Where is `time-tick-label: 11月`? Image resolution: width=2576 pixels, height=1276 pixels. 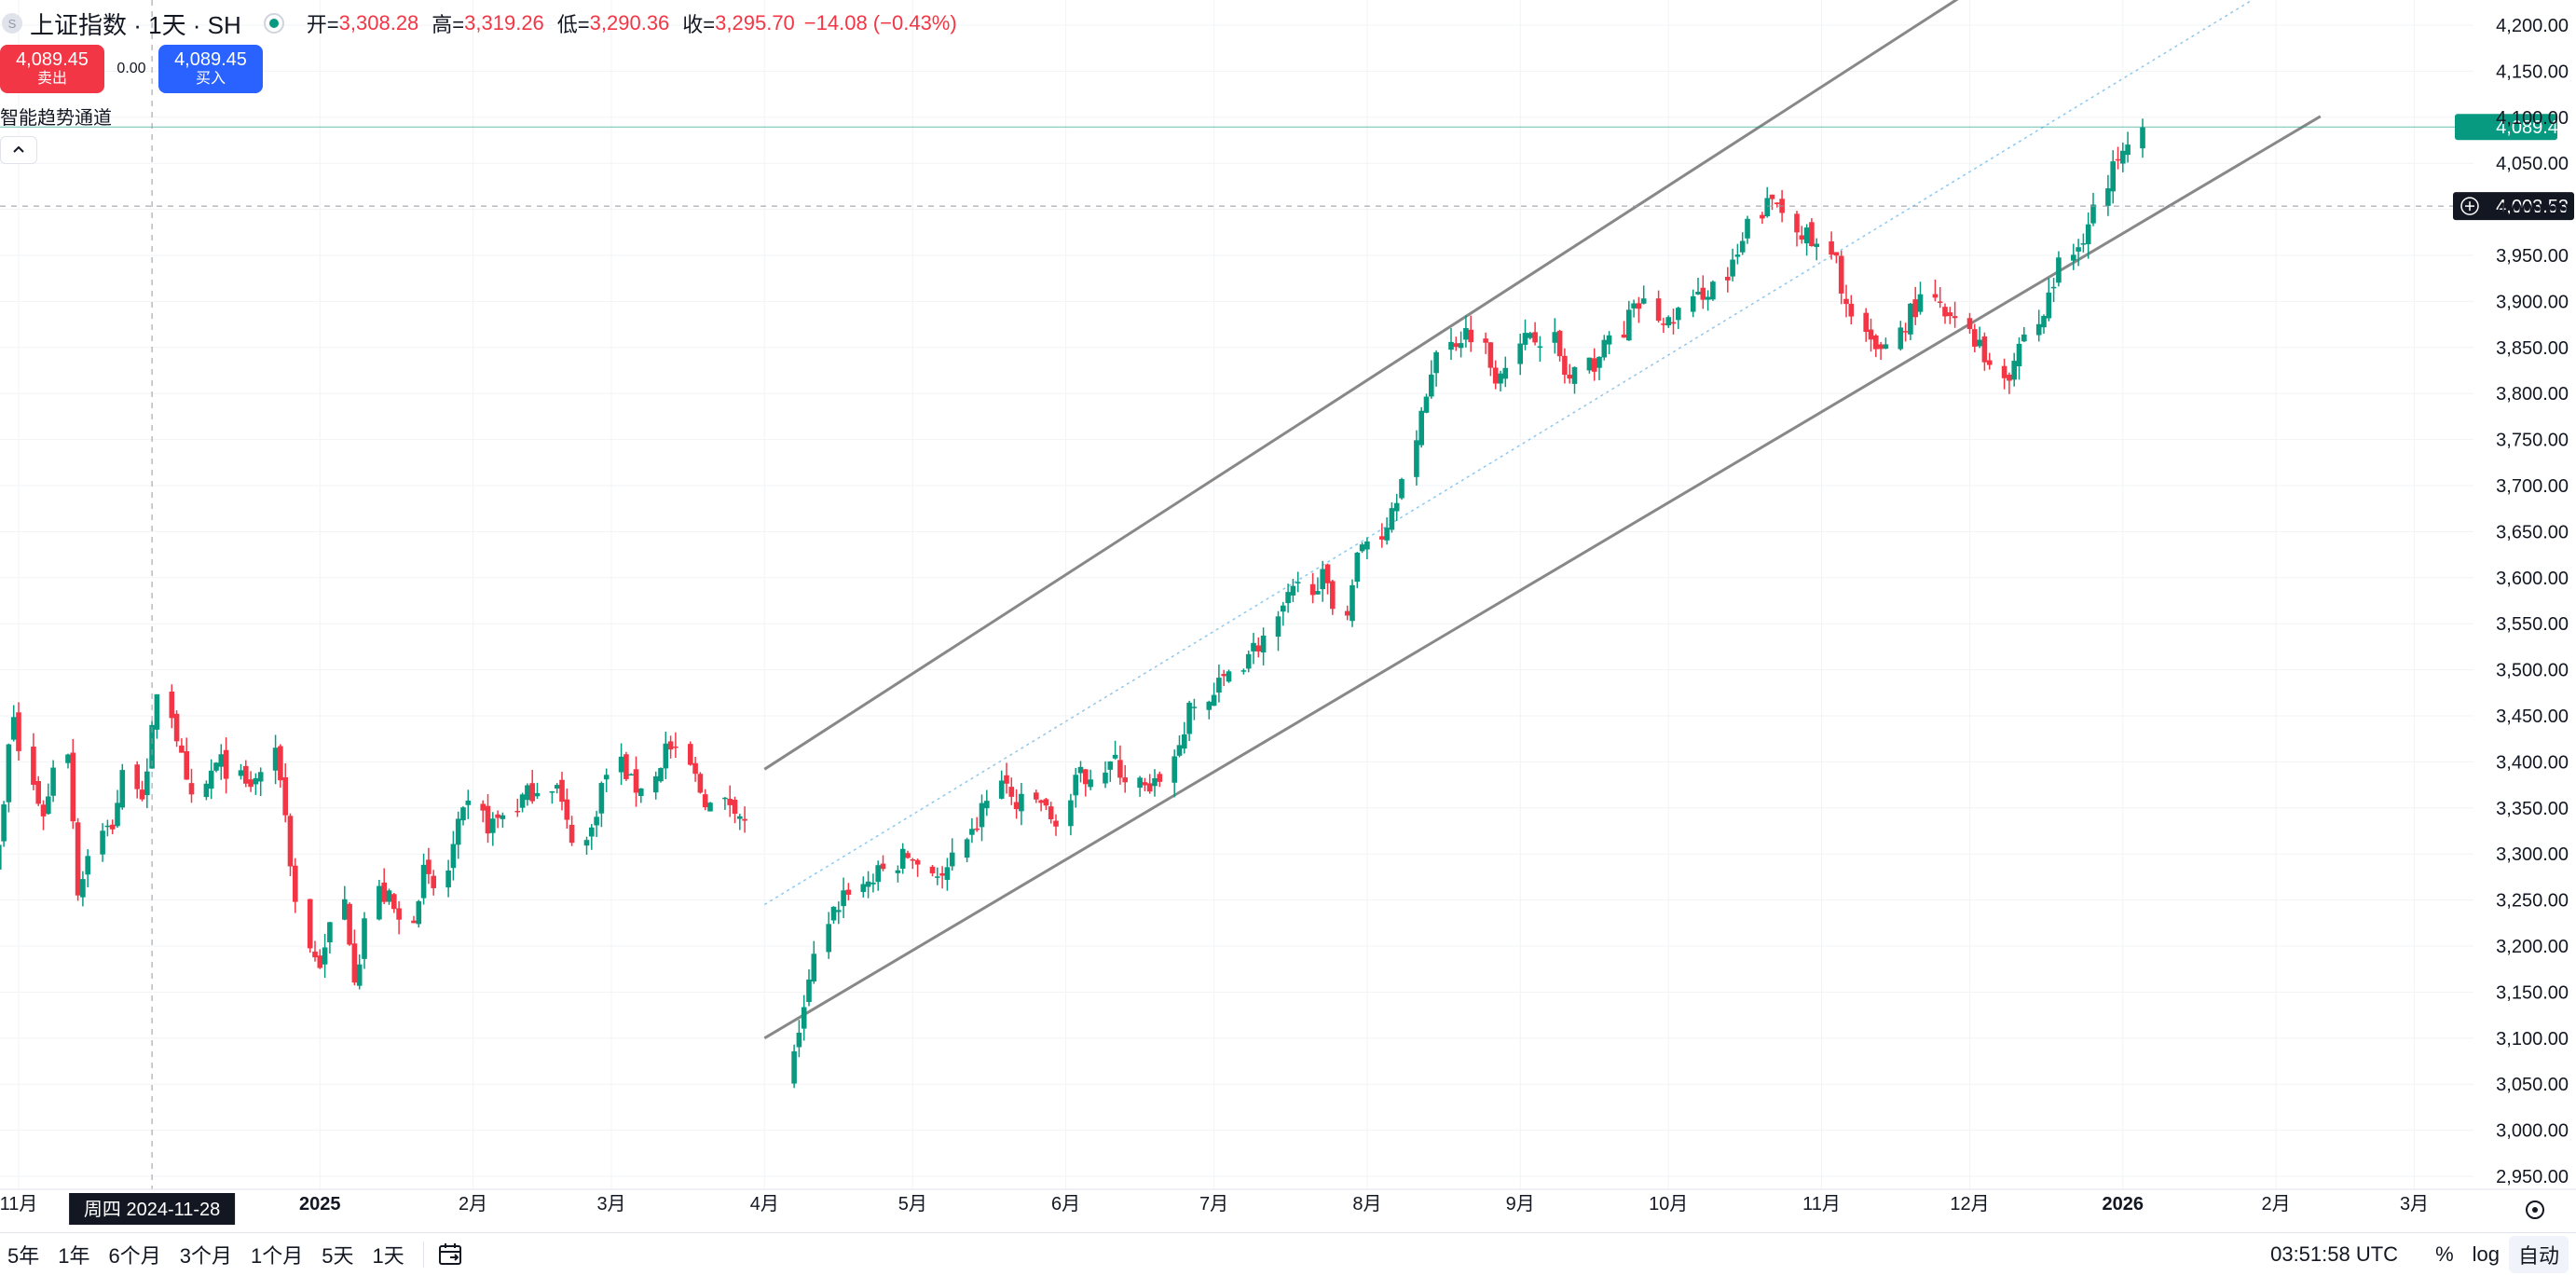
time-tick-label: 11月 is located at coordinates (1821, 1204).